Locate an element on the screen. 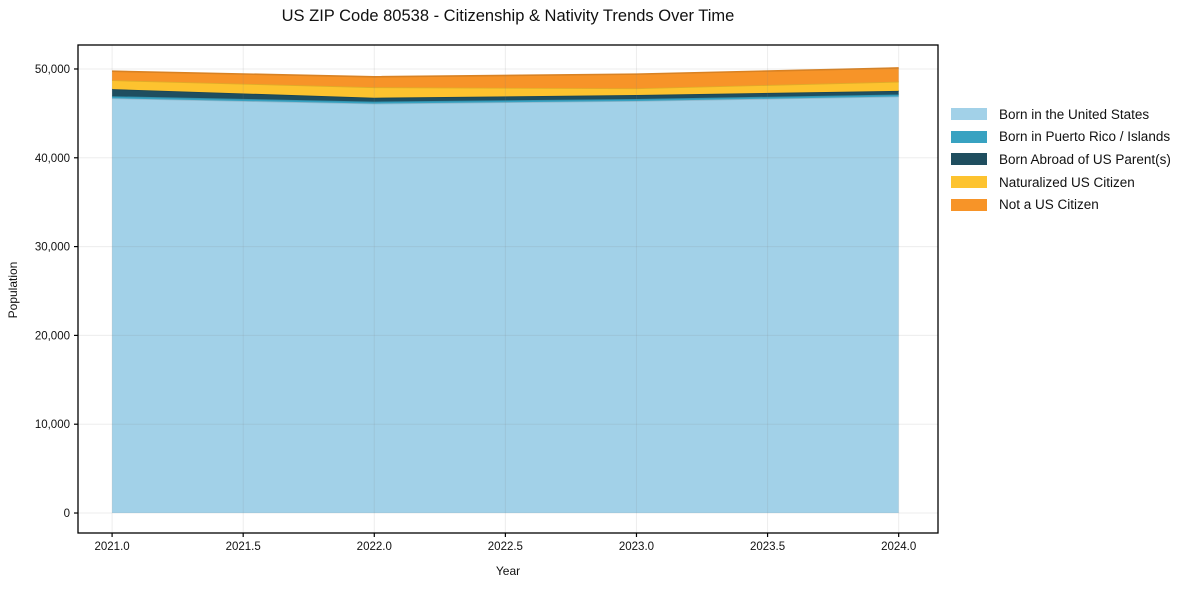 This screenshot has height=590, width=1189. x-axis-label: Year is located at coordinates (508, 571).